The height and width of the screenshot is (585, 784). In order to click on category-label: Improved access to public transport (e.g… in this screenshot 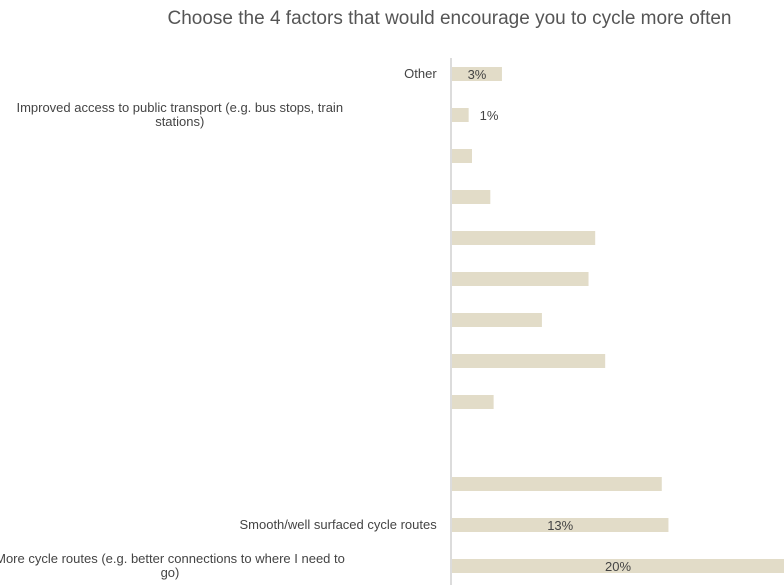, I will do `click(179, 114)`.